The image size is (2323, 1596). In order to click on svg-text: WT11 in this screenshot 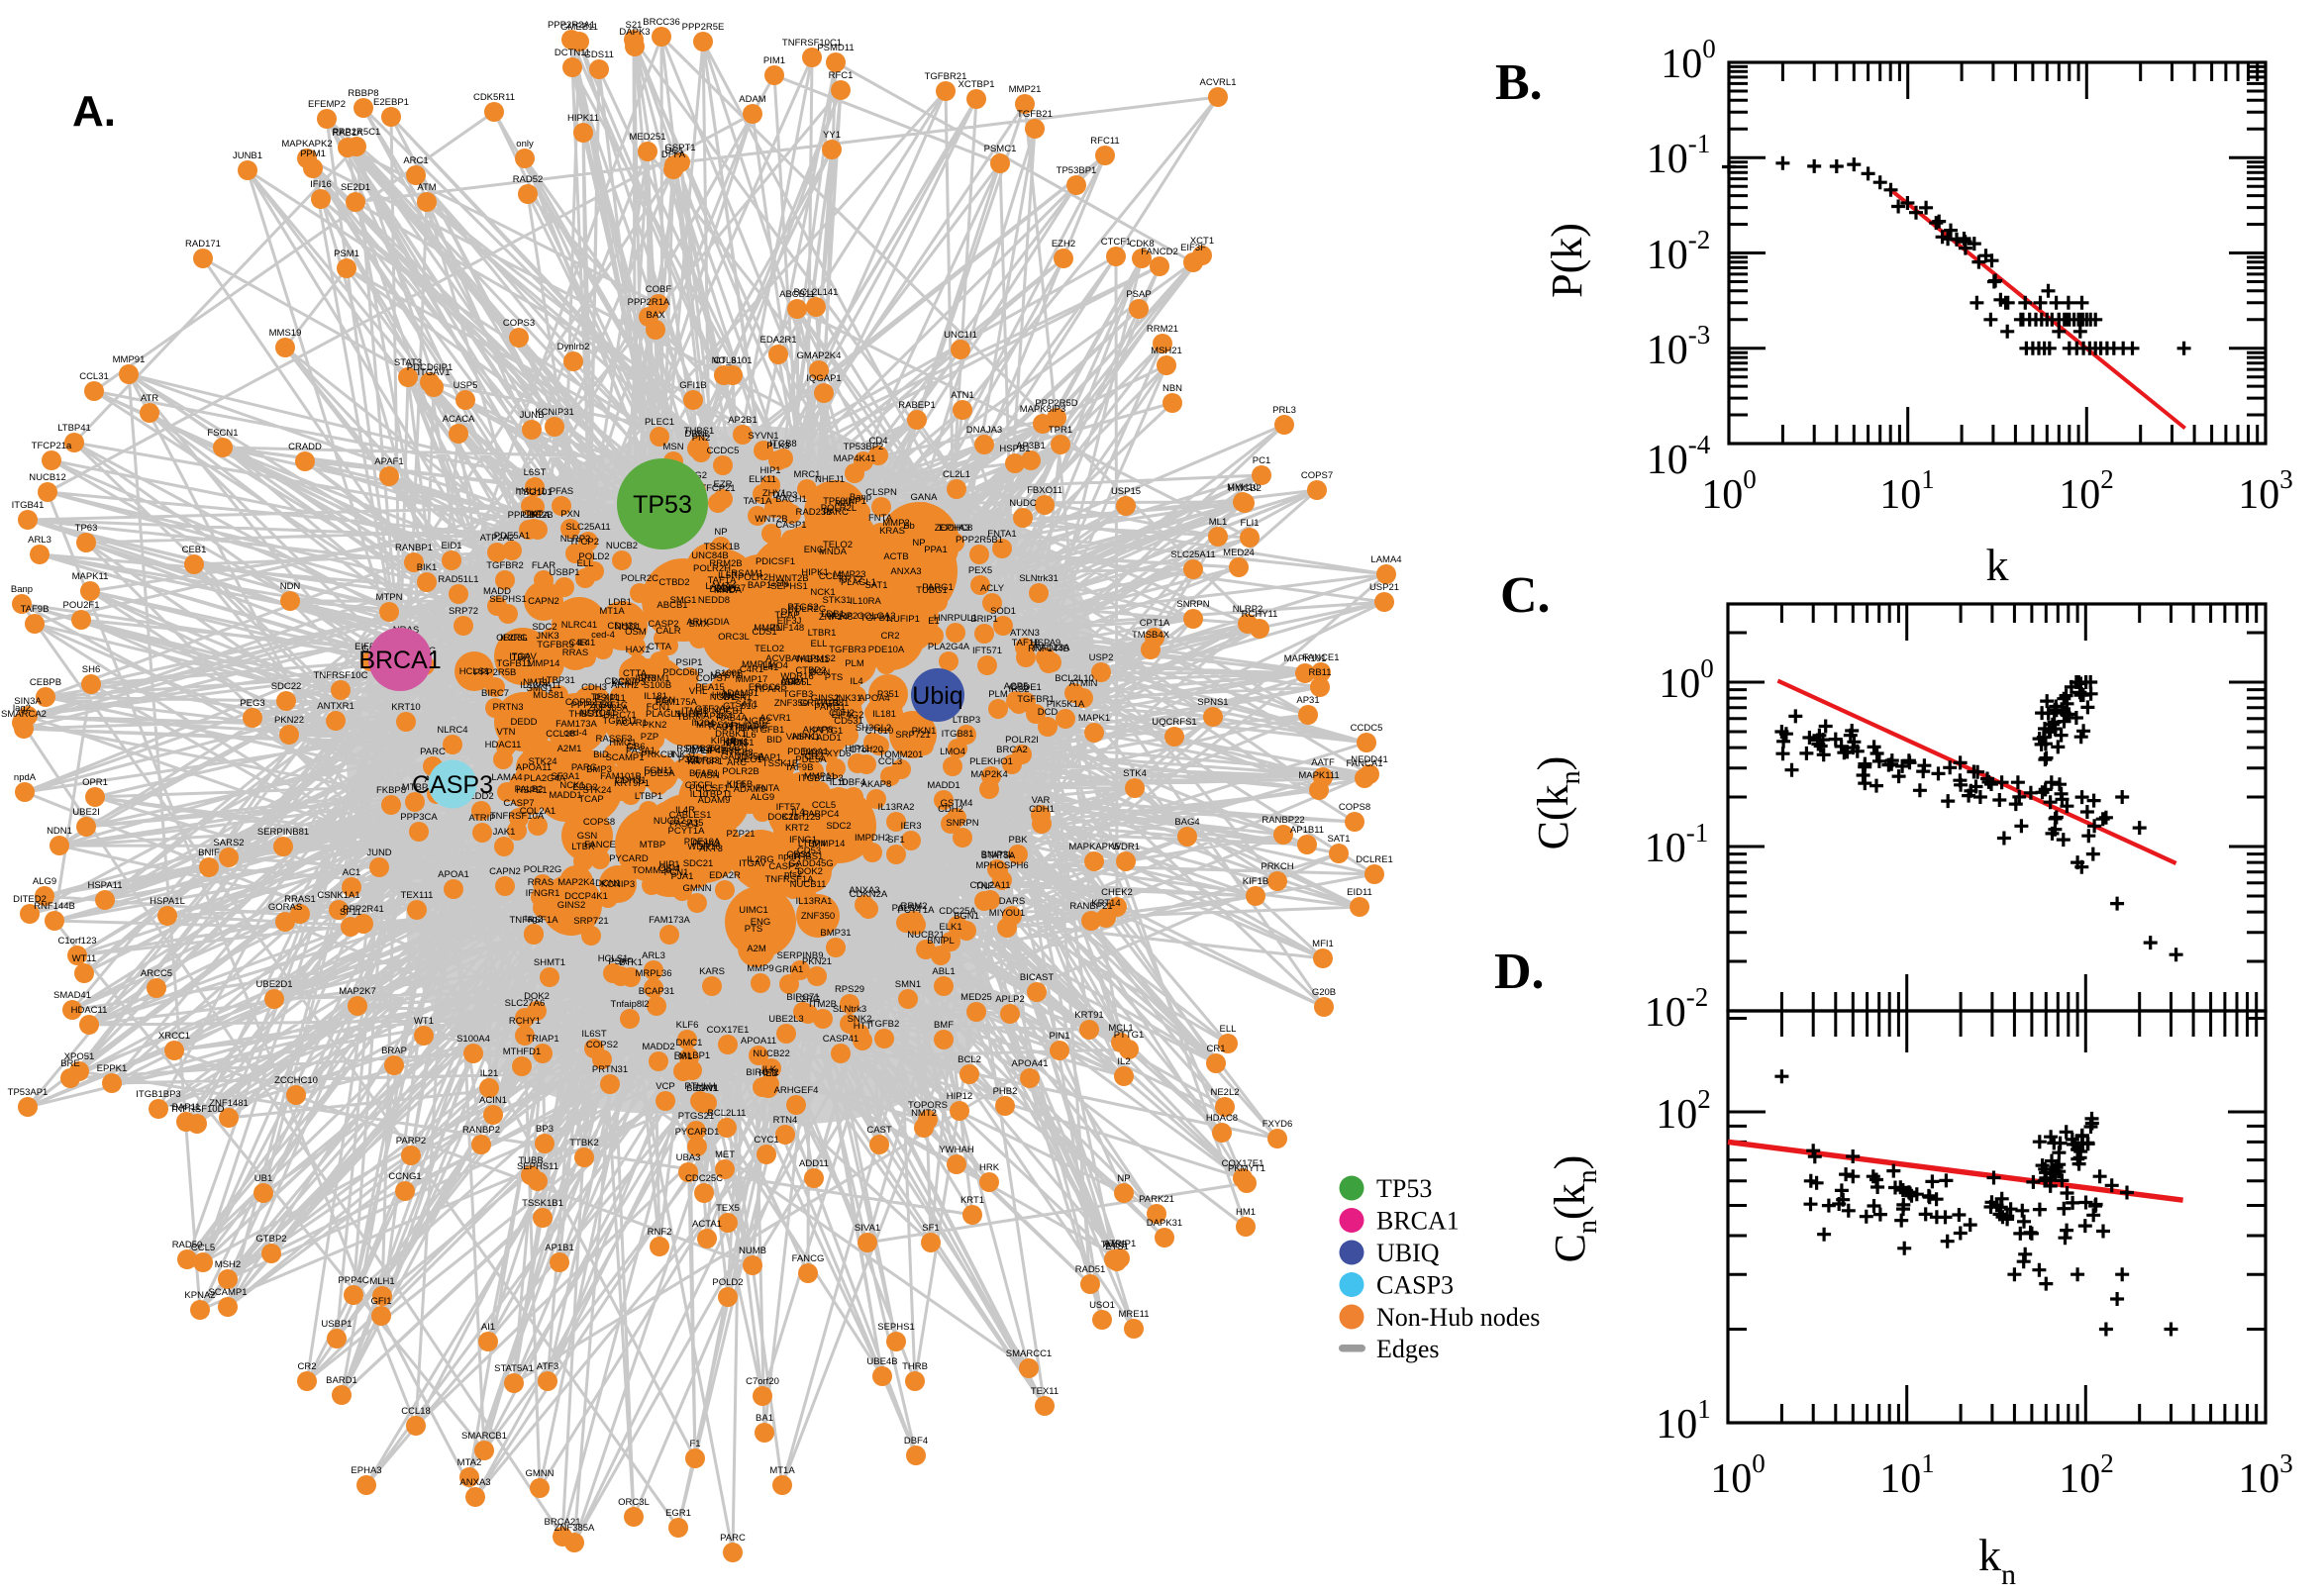, I will do `click(85, 958)`.